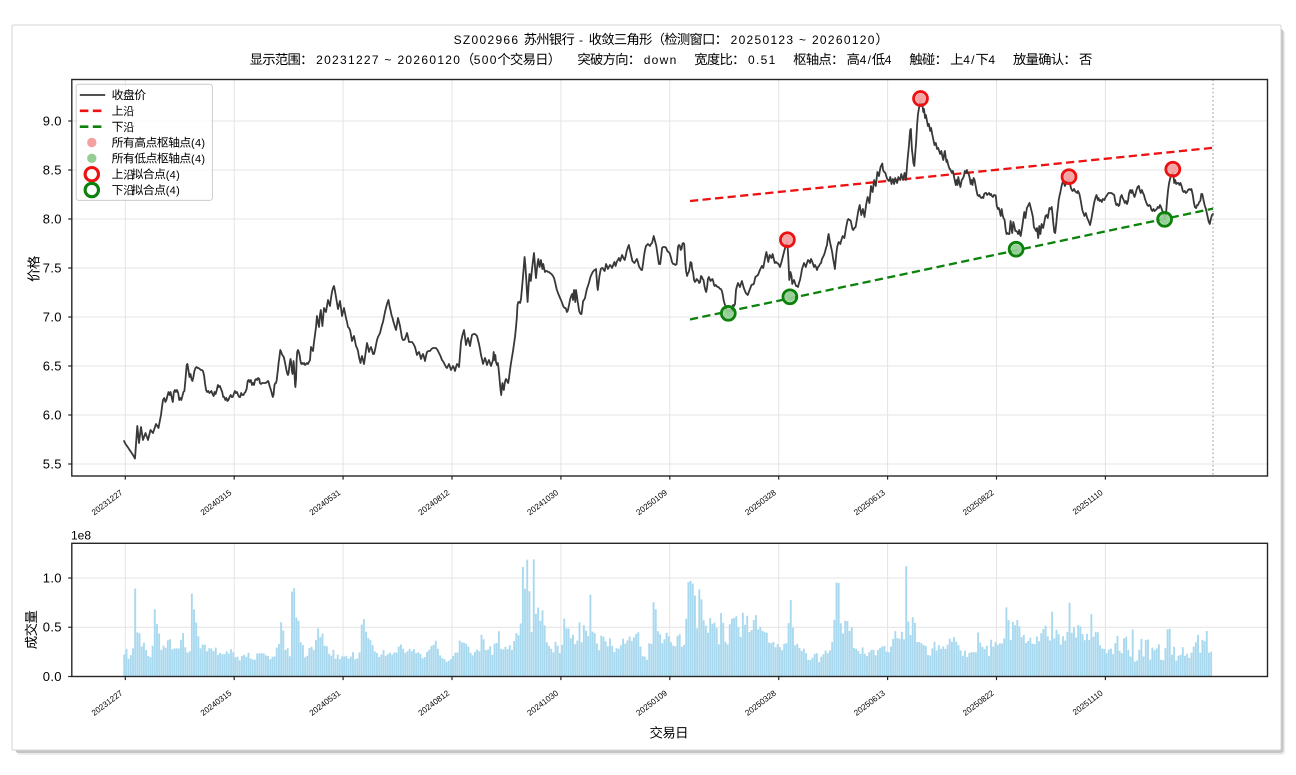  I want to click on svg-text: 20231227 ~ 20260120, so click(388, 60).